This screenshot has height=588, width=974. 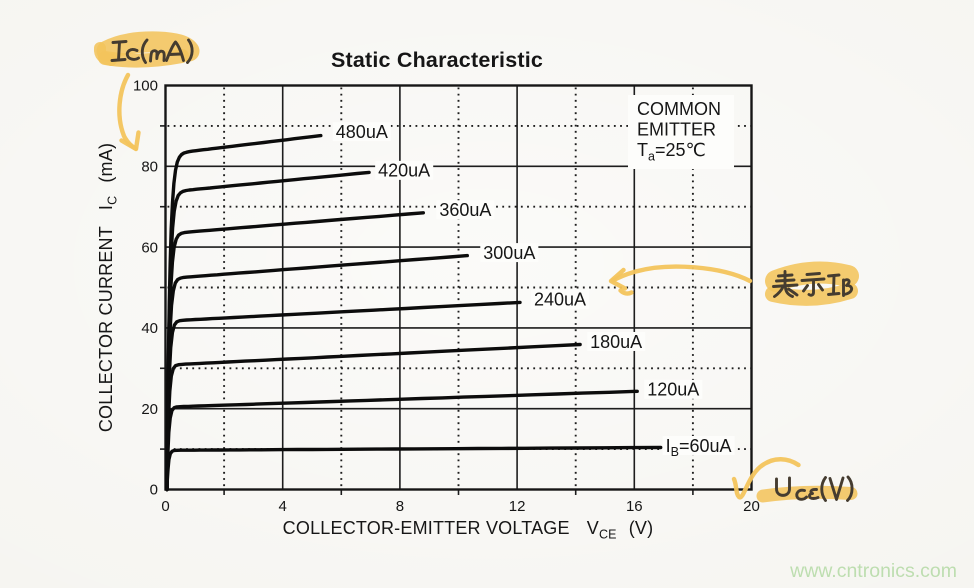 I want to click on curve-label-background-240uA, so click(x=560, y=299).